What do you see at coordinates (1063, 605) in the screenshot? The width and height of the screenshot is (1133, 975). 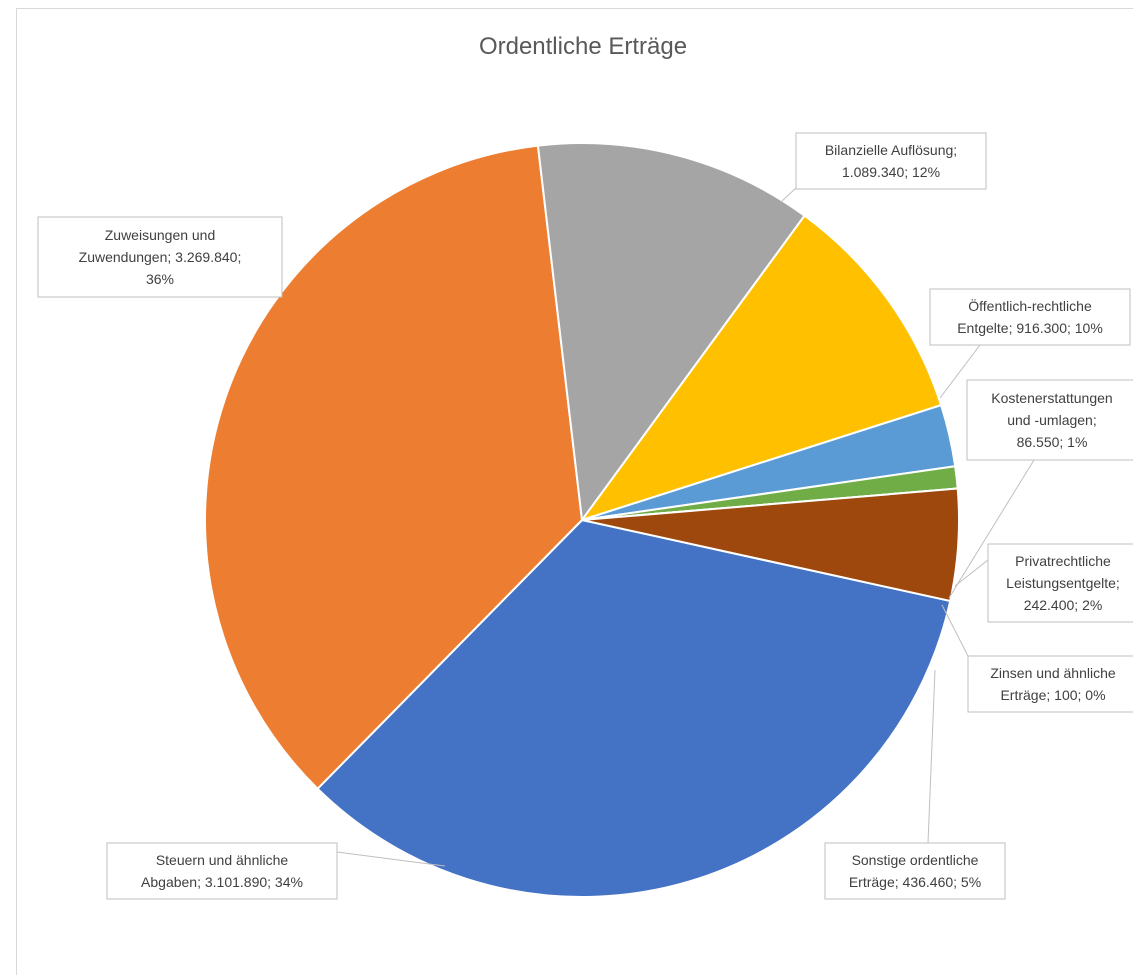 I see `data-label-line: 242.400; 2%` at bounding box center [1063, 605].